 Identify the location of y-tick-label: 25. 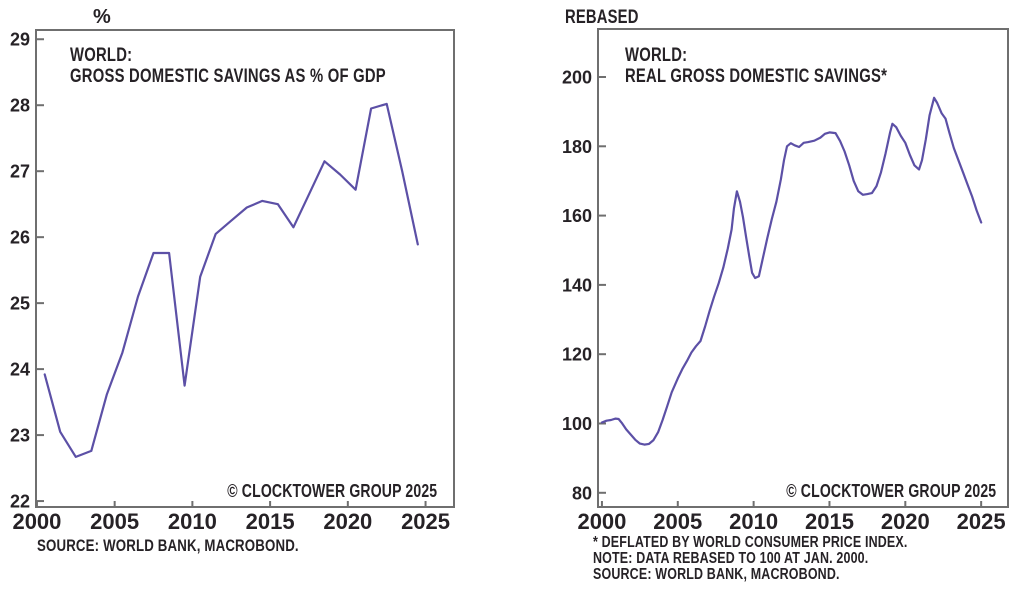
(20, 304).